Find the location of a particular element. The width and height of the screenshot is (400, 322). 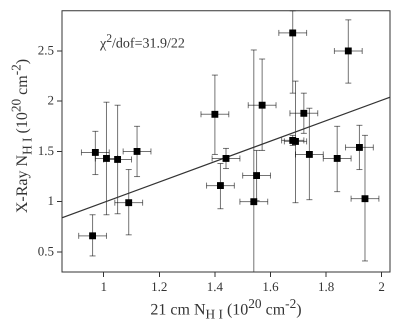

y-tick-label: 2.5 is located at coordinates (46, 50).